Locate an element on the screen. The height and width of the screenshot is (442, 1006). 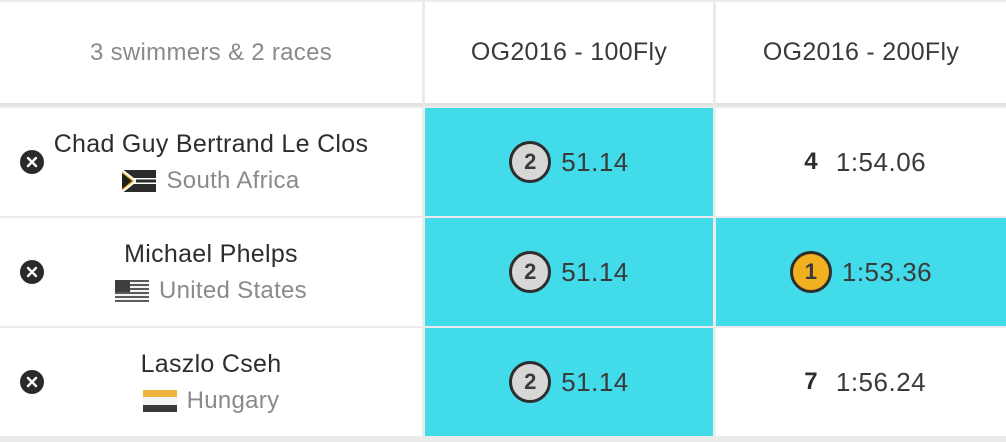
swimmer-cell: Chad Guy Bertrand Le Clos South Africa is located at coordinates (211, 162).